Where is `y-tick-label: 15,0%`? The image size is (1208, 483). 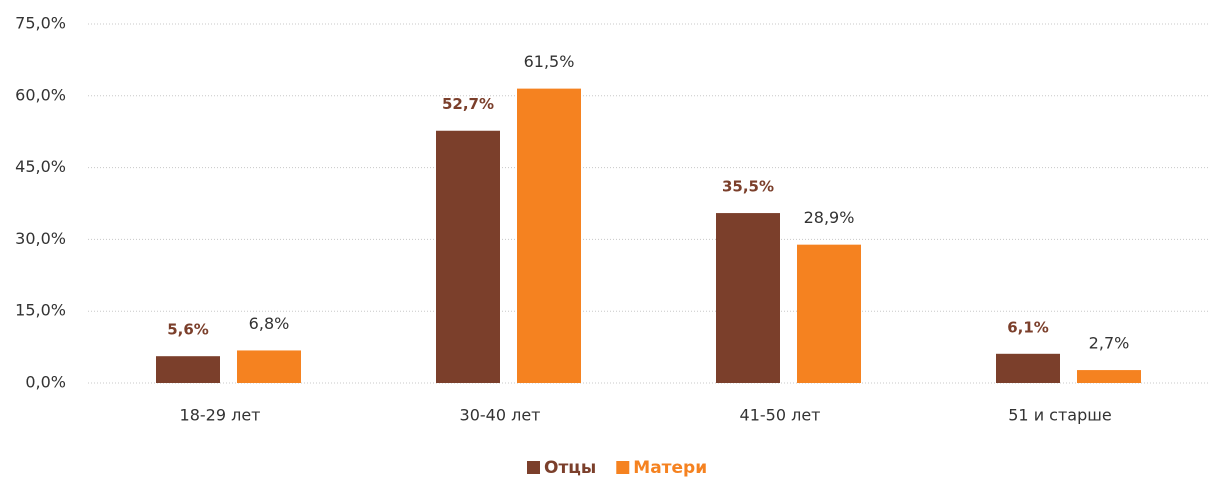
y-tick-label: 15,0% is located at coordinates (40, 310).